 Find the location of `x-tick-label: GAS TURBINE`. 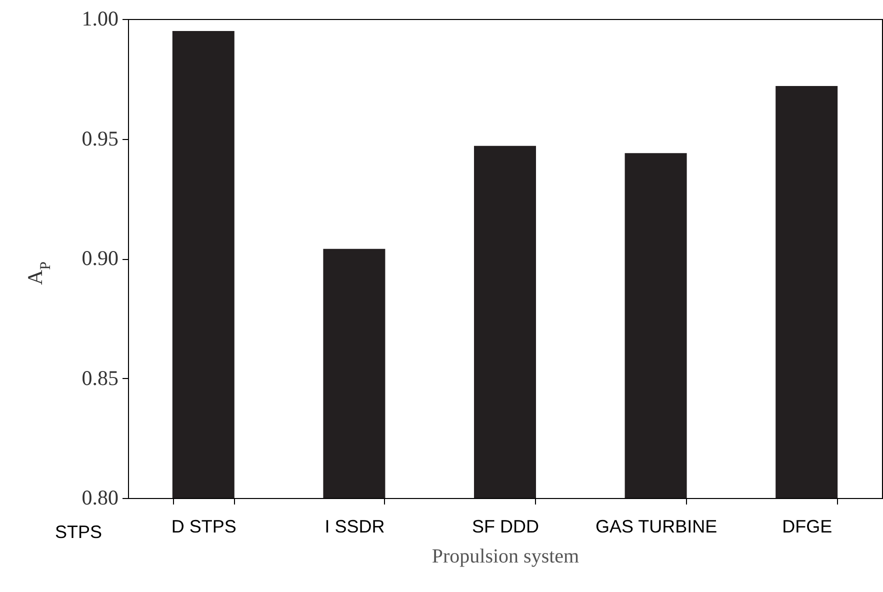

x-tick-label: GAS TURBINE is located at coordinates (656, 526).